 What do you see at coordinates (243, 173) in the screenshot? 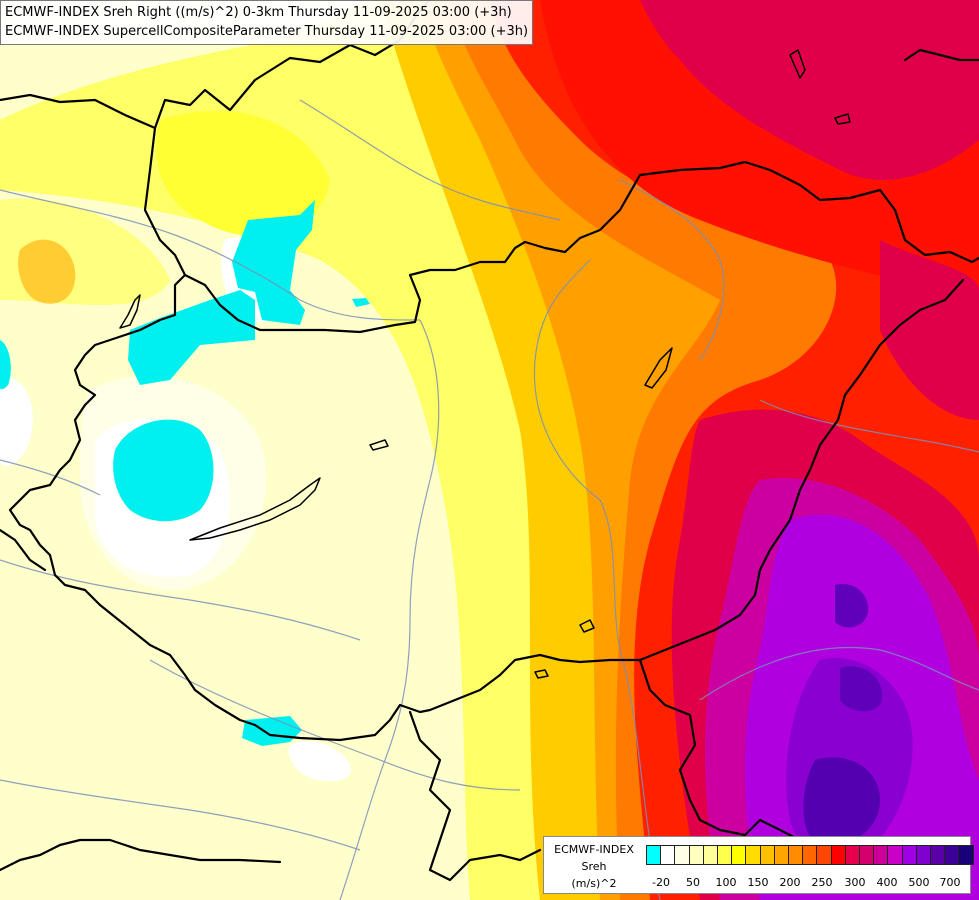
I see `sreh-fill-yellow-north` at bounding box center [243, 173].